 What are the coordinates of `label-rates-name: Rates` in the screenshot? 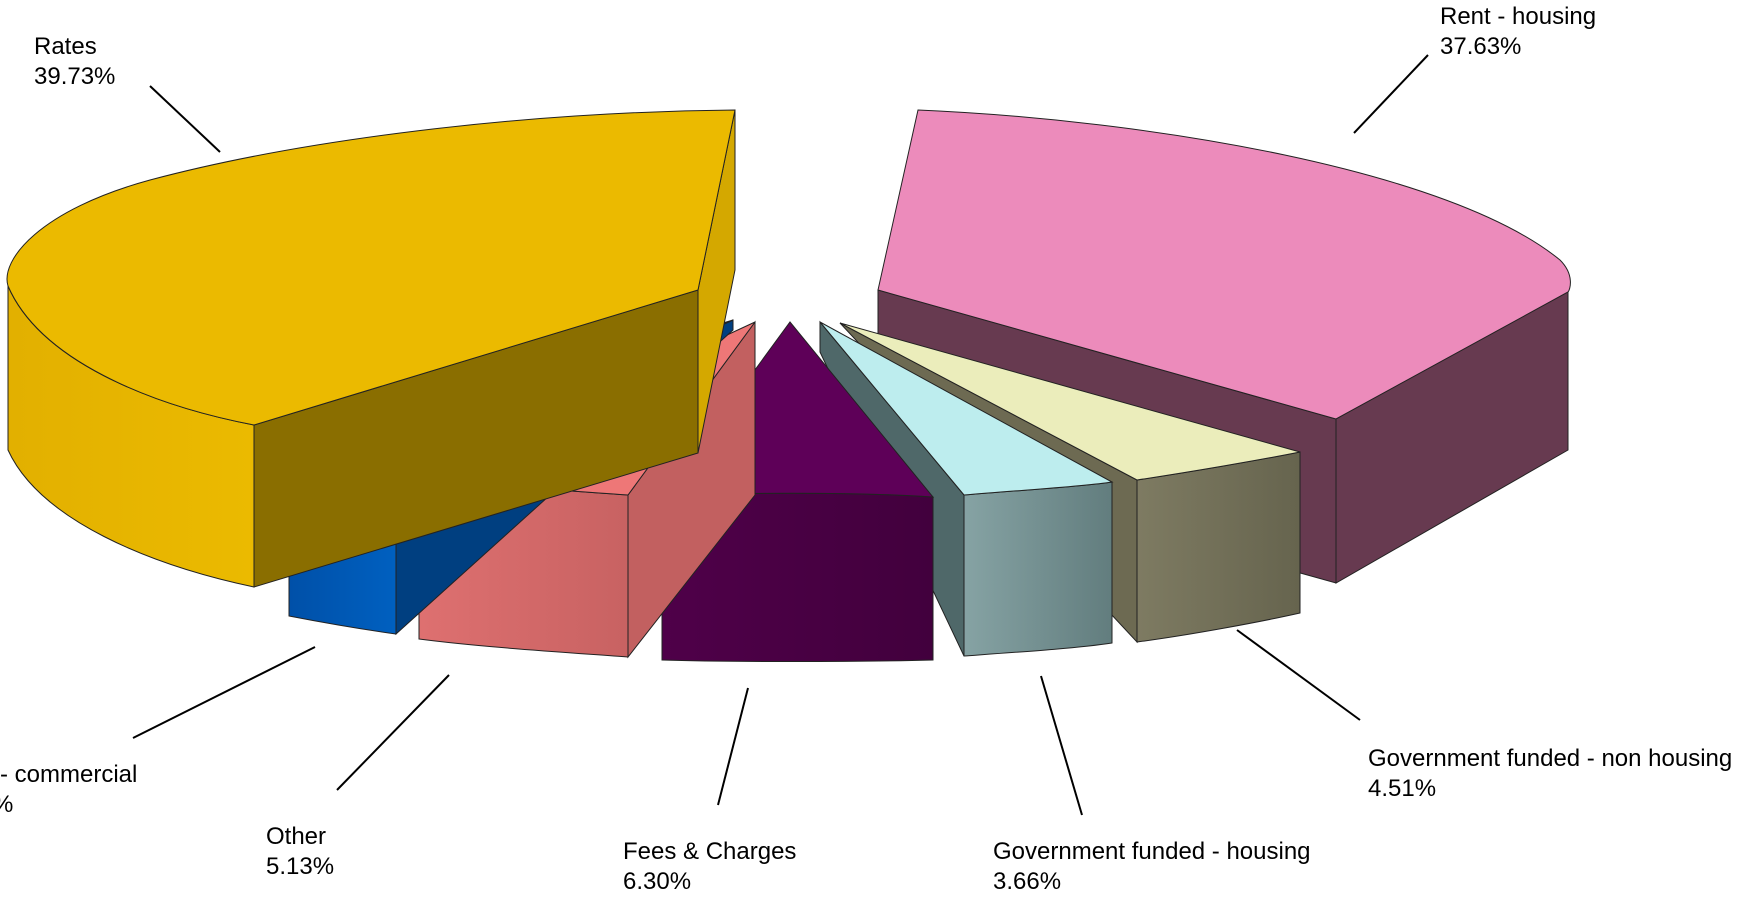 It's located at (65, 46).